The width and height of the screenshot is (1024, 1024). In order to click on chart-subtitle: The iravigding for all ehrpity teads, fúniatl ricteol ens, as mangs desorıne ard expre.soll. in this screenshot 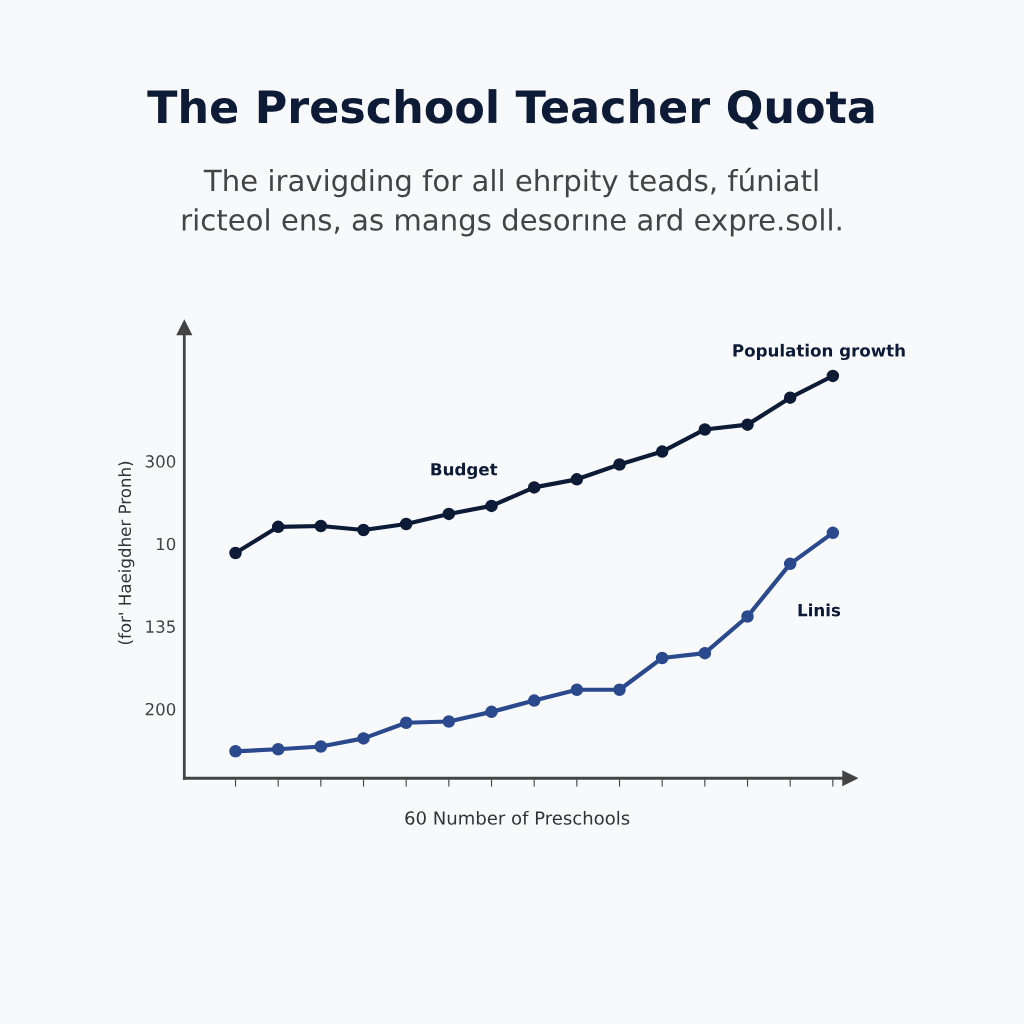, I will do `click(511, 202)`.